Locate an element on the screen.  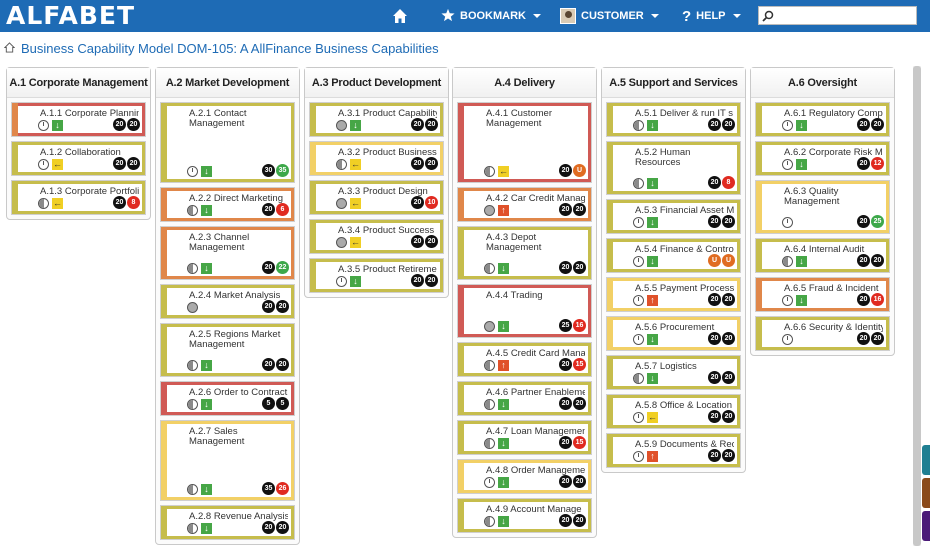
count-badge: 6 is located at coordinates (282, 209).